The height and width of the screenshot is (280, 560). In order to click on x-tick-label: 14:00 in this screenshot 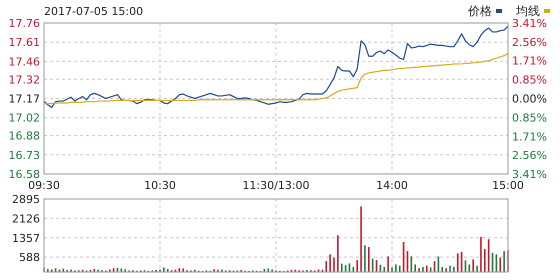, I will do `click(392, 185)`.